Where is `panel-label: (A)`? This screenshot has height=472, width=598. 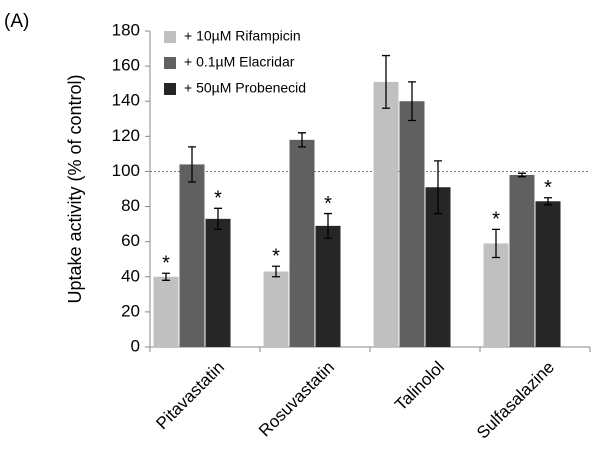 panel-label: (A) is located at coordinates (16, 21).